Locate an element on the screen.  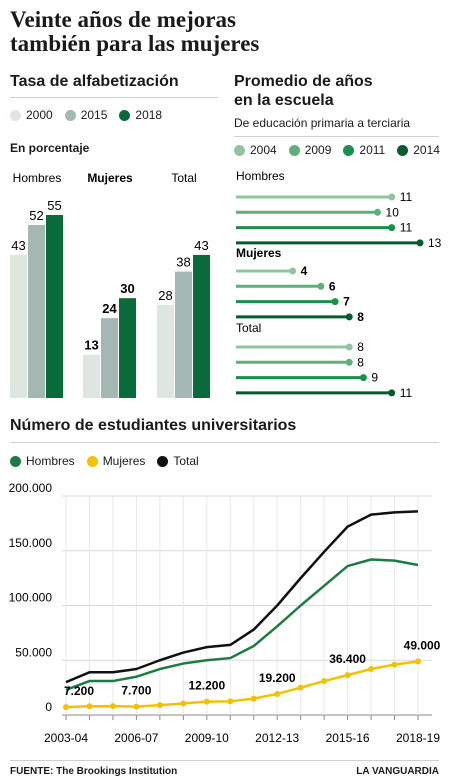
value-Hombres-2004: 11 is located at coordinates (406, 197).